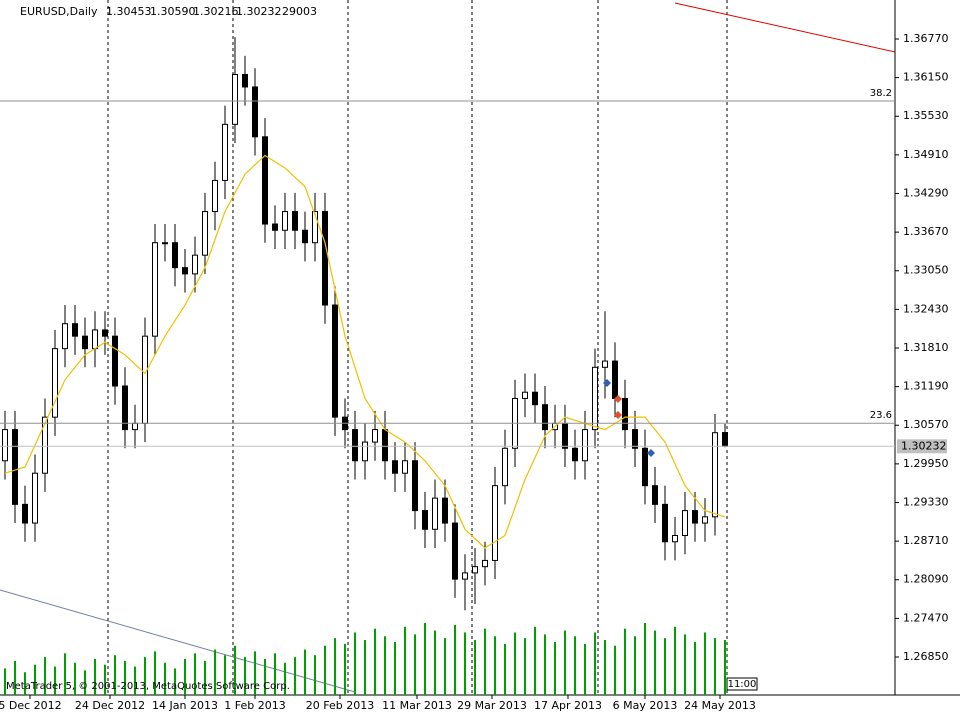 This screenshot has height=720, width=960. Describe the element at coordinates (926, 347) in the screenshot. I see `y-tick-label: 1.31810` at that location.